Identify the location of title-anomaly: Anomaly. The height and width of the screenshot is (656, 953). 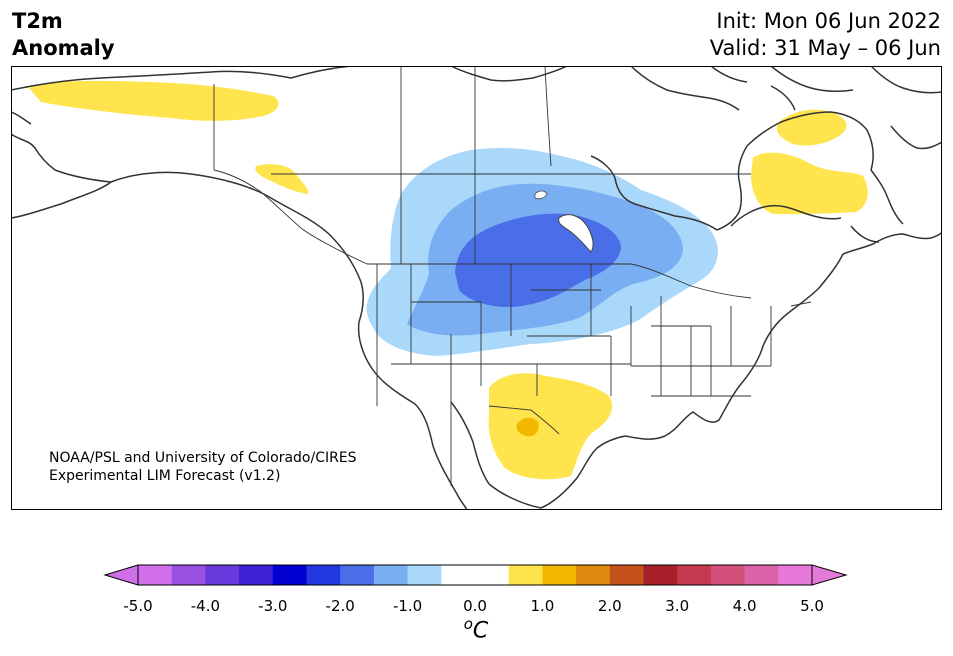
(63, 48).